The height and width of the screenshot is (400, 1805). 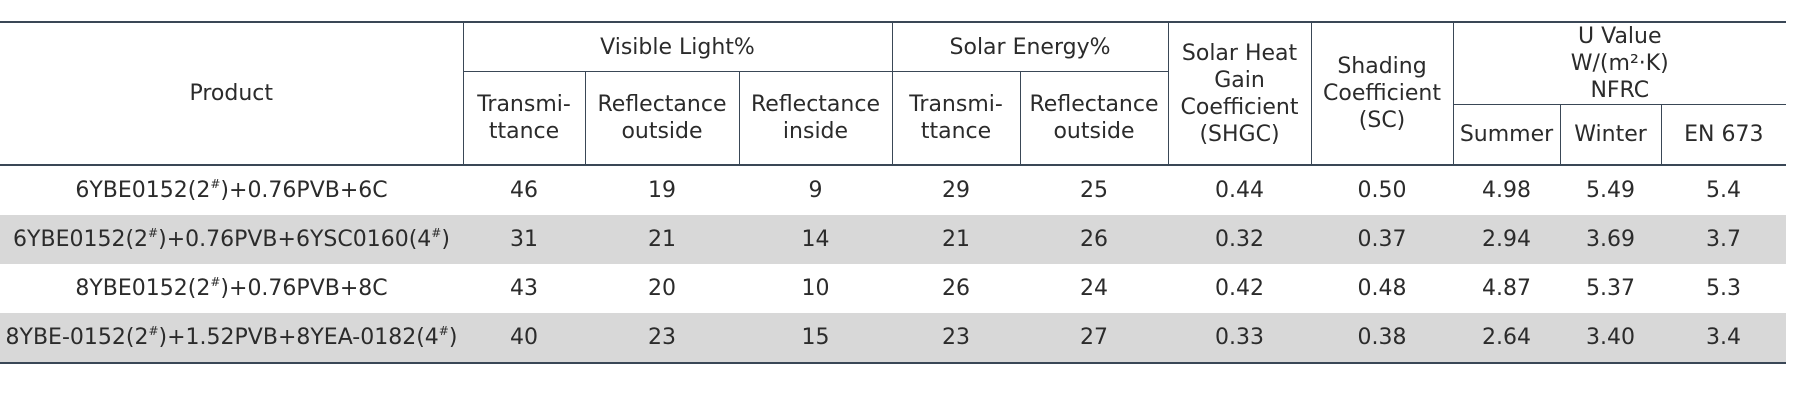 I want to click on product-cell: 6YBE0152(2#)+0.76PVB+6YSC0160(4#), so click(x=231, y=239).